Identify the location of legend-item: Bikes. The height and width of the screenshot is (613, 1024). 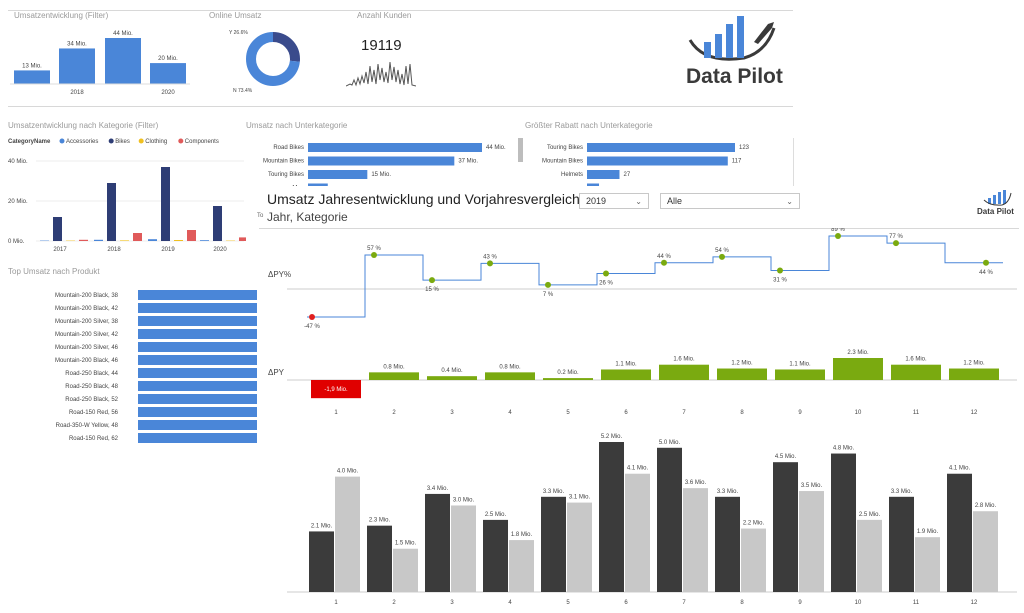
(122, 142).